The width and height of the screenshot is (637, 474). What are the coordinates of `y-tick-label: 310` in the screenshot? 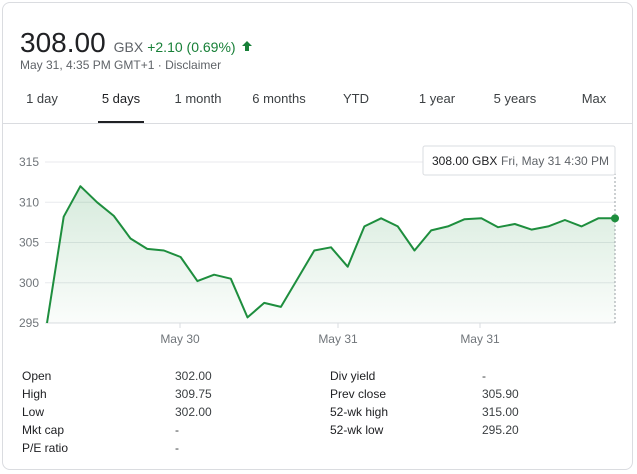 It's located at (29, 202).